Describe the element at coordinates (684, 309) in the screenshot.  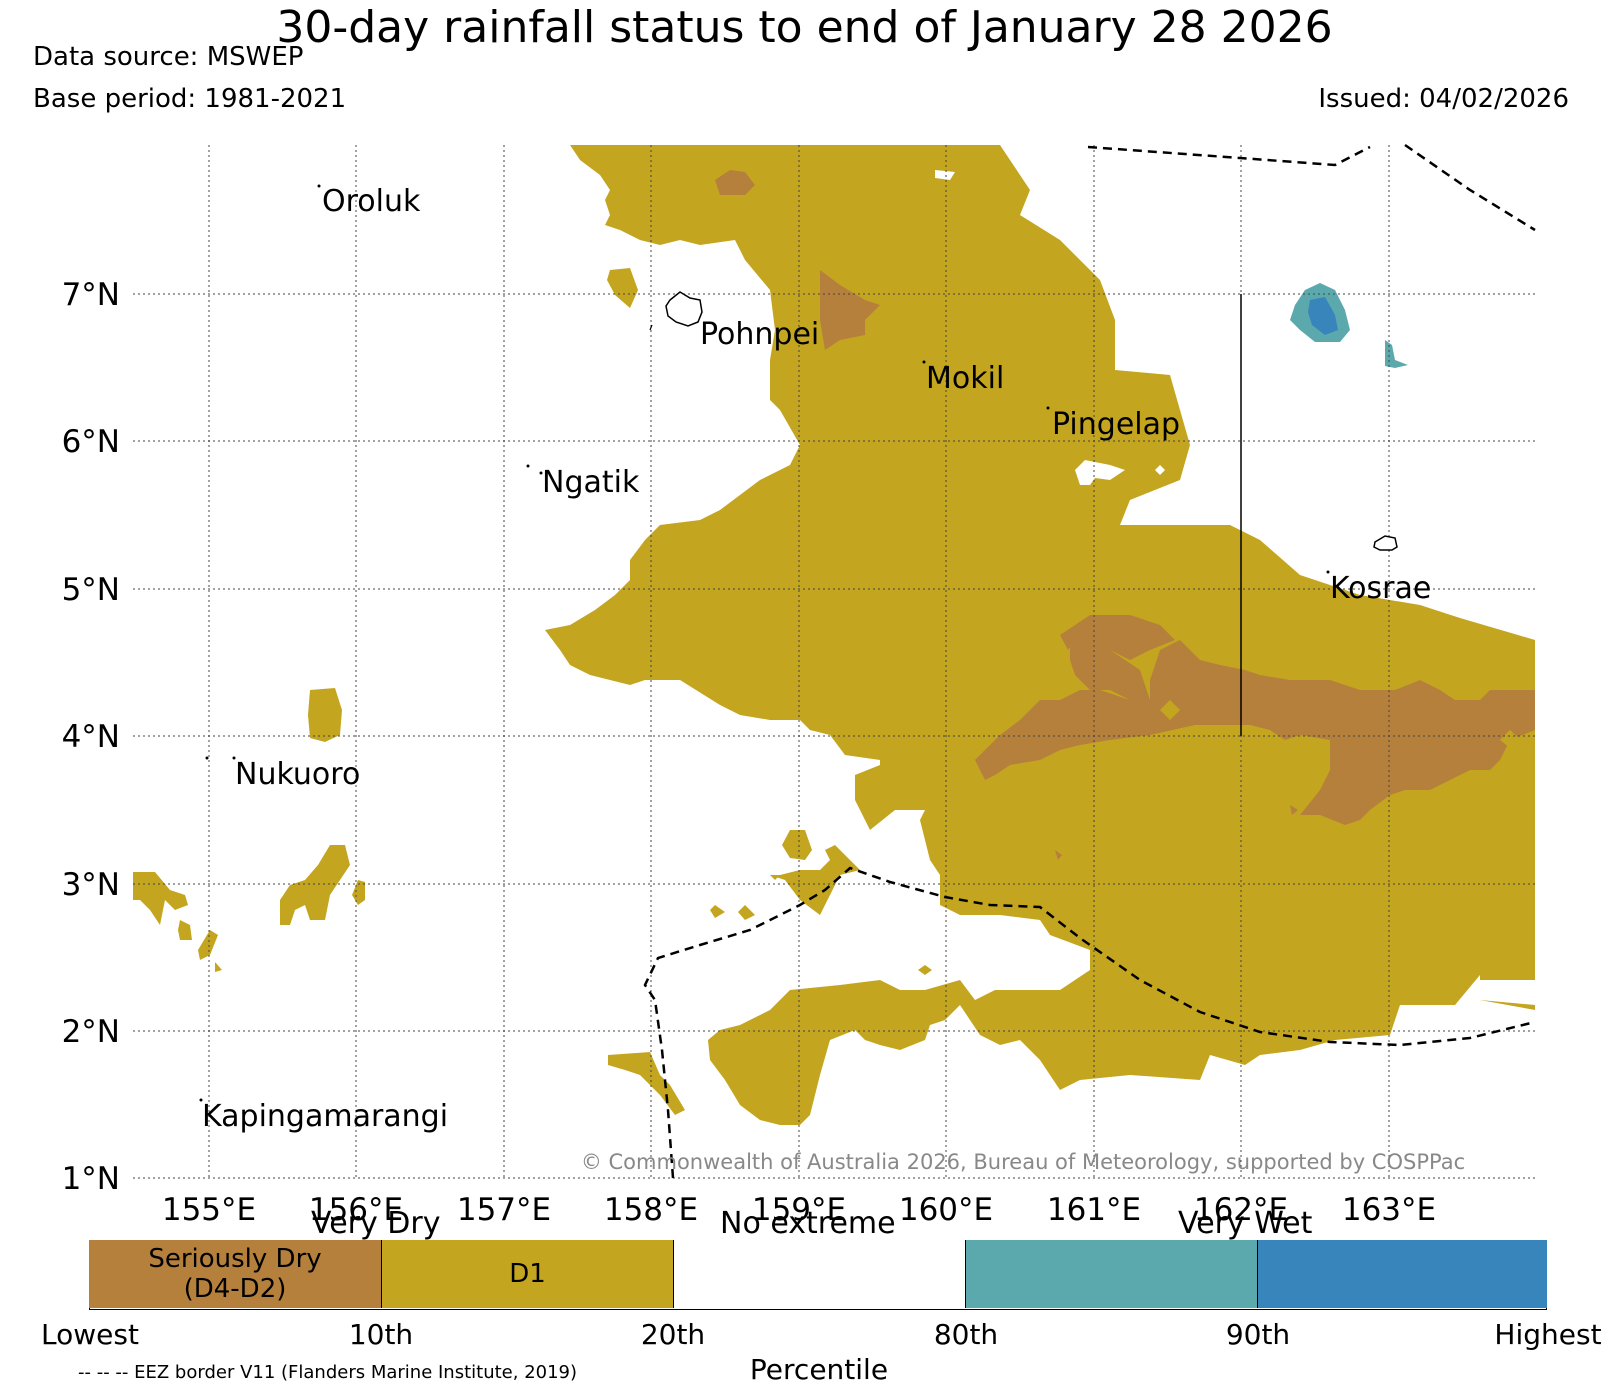
I see `pohnpei-outline` at that location.